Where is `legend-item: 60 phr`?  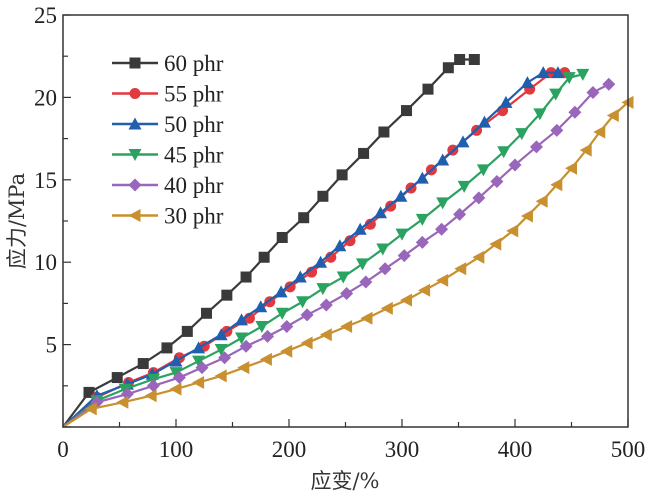 legend-item: 60 phr is located at coordinates (168, 63).